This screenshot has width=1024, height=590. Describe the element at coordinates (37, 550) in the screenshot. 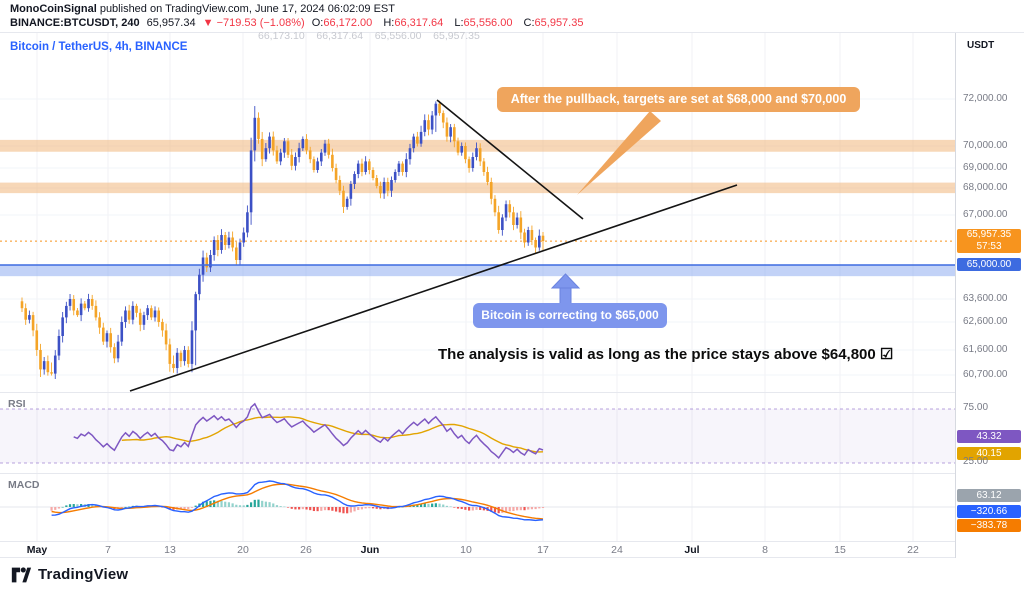

I see `time-axis-label: May` at that location.